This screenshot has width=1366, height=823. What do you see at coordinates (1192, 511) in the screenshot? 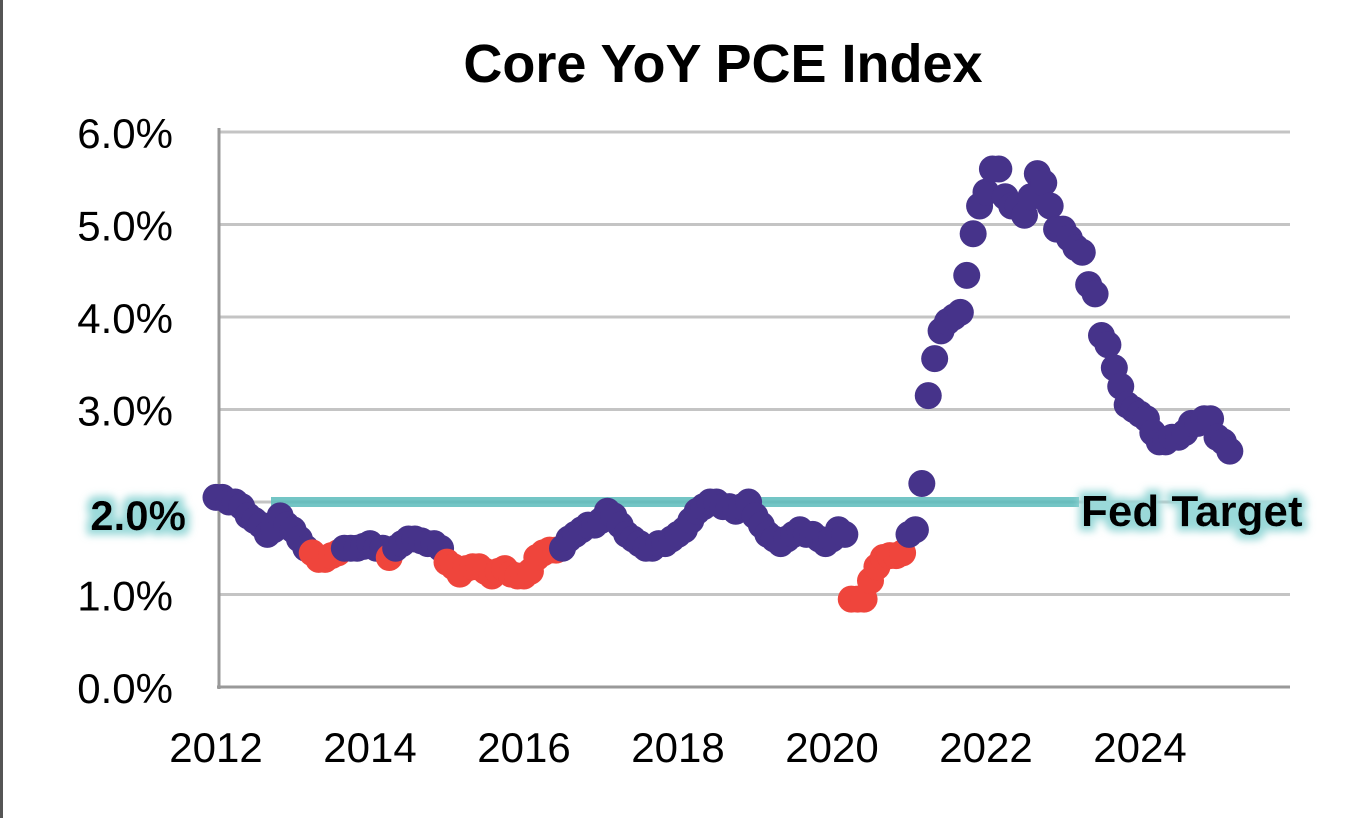
I see `fed-target-label: Fed Target` at bounding box center [1192, 511].